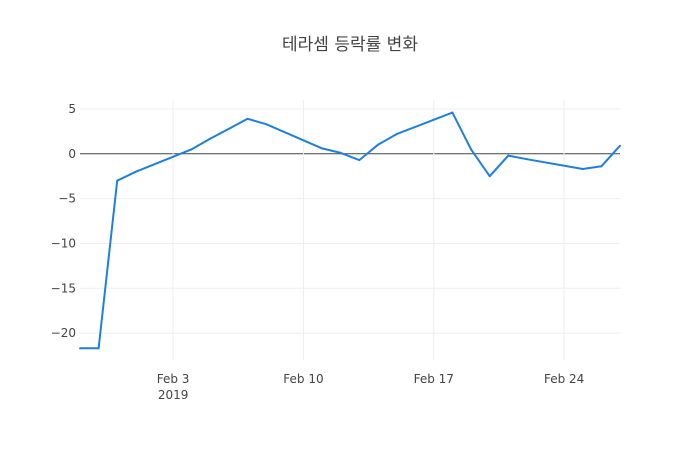 The image size is (700, 450). I want to click on x-tick-year-label: 2019, so click(173, 395).